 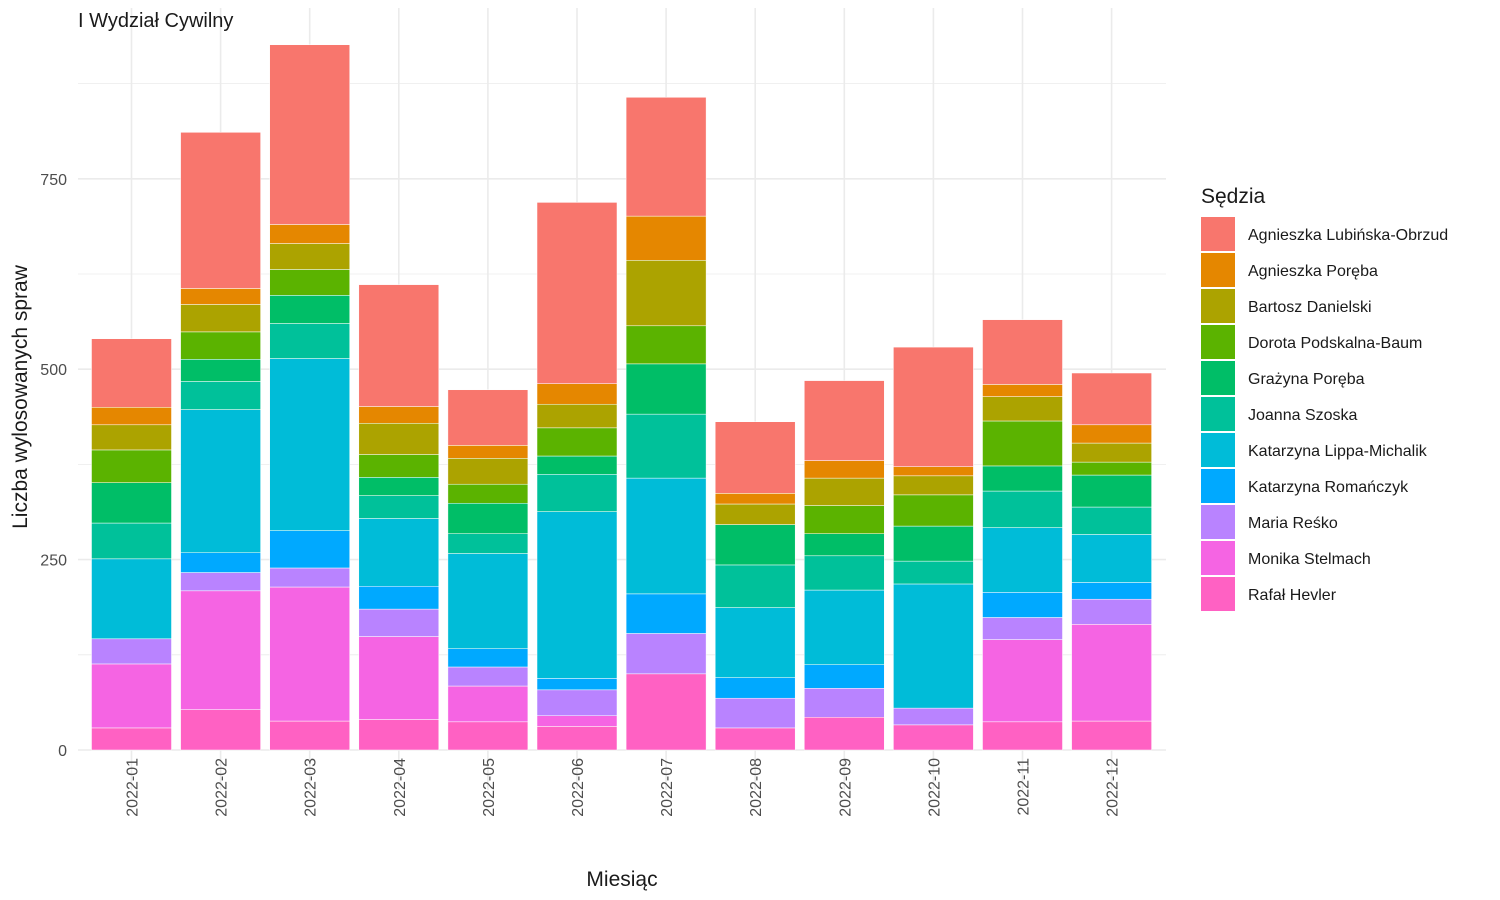 I want to click on legend-label: Agnieszka Poręba, so click(x=1313, y=271).